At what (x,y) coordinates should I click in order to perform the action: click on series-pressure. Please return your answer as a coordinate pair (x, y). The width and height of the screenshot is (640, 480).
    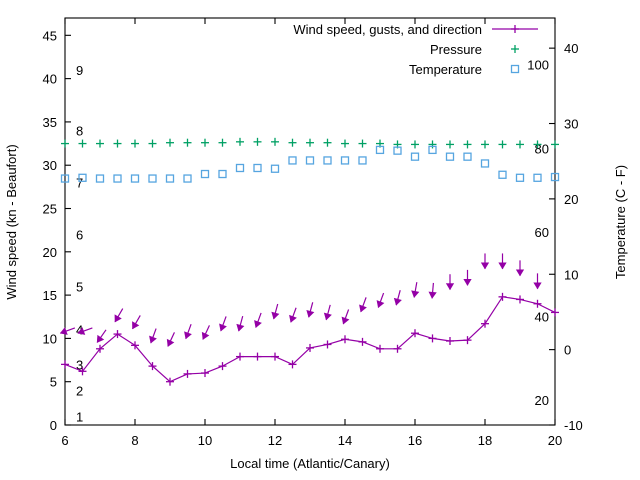
    Looking at the image, I should click on (310, 143).